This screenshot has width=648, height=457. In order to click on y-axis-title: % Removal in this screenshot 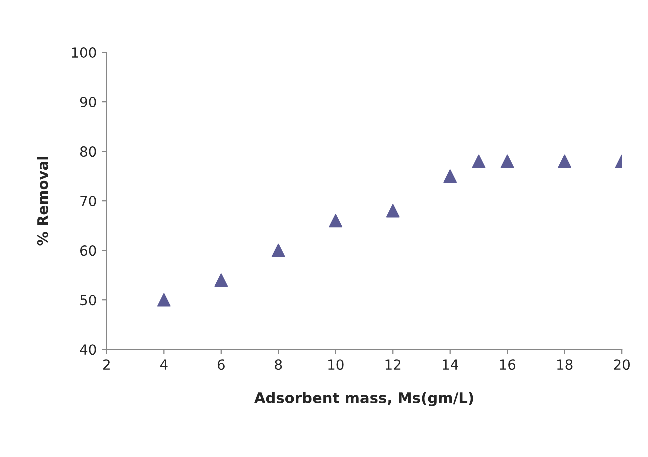, I will do `click(42, 201)`.